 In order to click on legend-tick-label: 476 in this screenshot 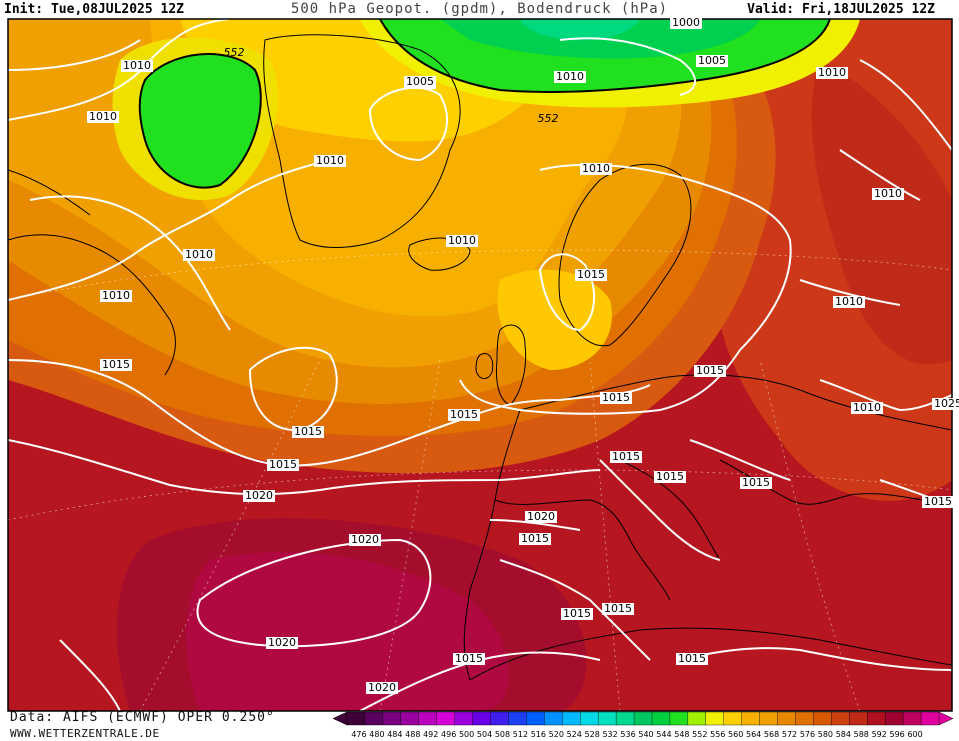, I will do `click(358, 734)`.